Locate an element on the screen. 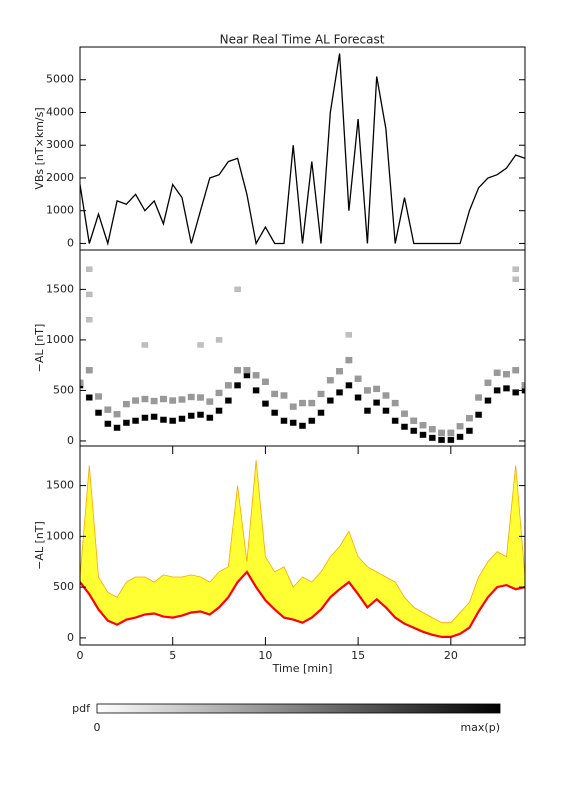  colorbar-label: pdf is located at coordinates (81, 708).